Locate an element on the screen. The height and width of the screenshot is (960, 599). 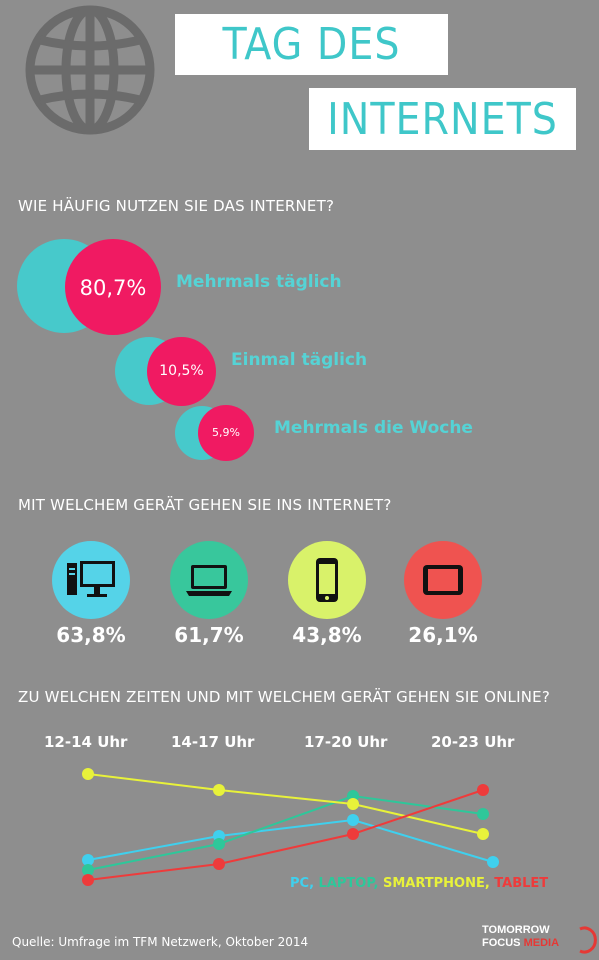
device-pct-tablet: 26,1% is located at coordinates (443, 635).